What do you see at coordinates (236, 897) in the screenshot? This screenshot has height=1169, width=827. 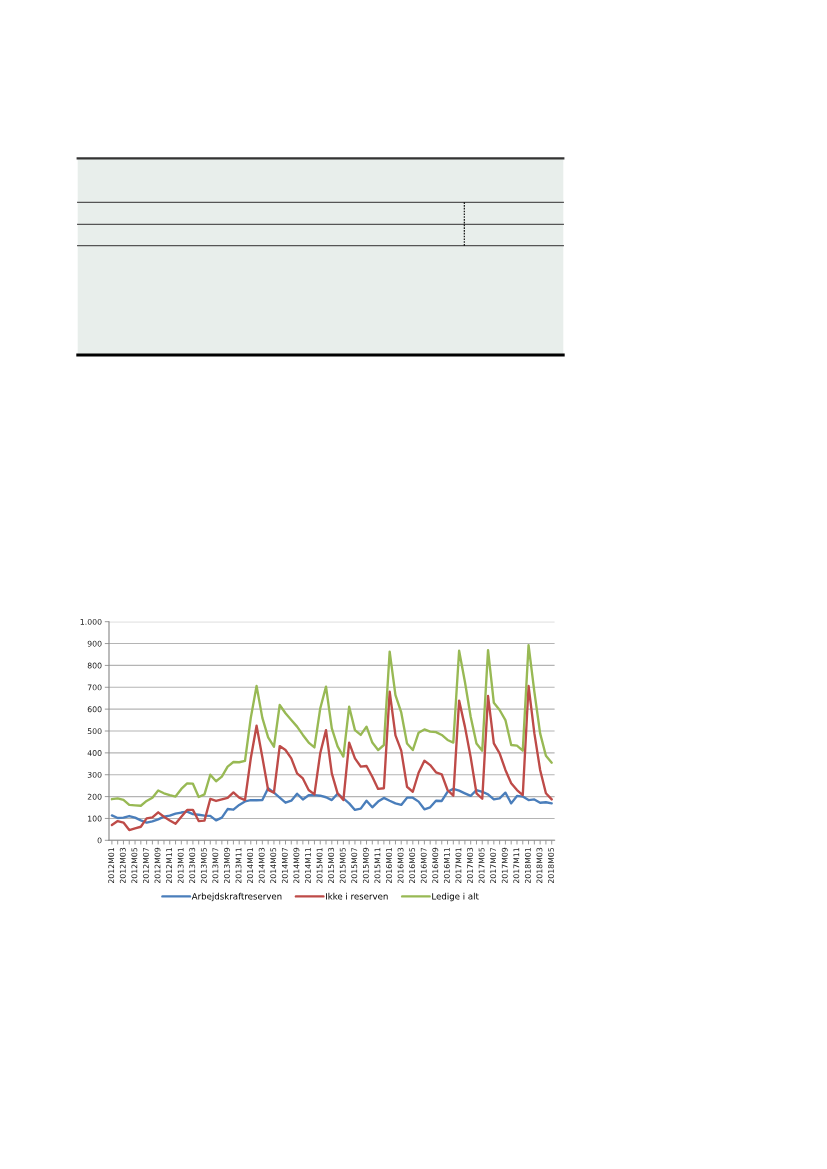 I see `legend-label: Arbejdskraftreserven` at bounding box center [236, 897].